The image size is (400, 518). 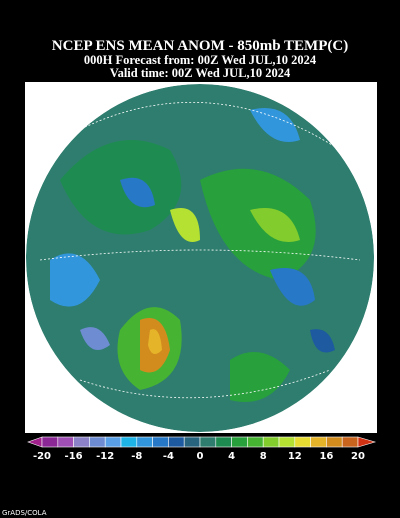 What do you see at coordinates (200, 73) in the screenshot?
I see `subtitle: Valid time: 00Z Wed JUL,10 2024` at bounding box center [200, 73].